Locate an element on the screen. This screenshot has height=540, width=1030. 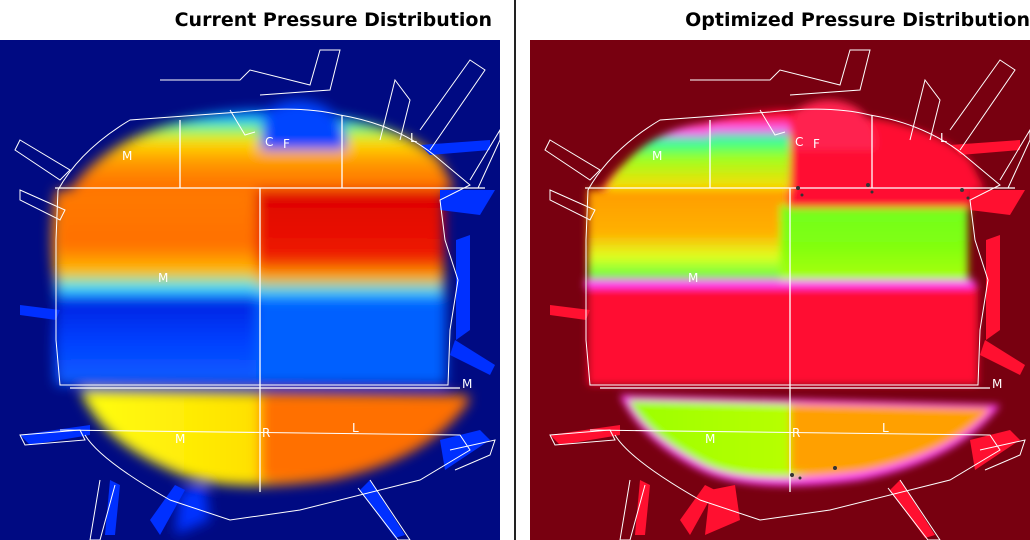
optimized-panel-title: Optimized Pressure Distribution is located at coordinates (857, 20).